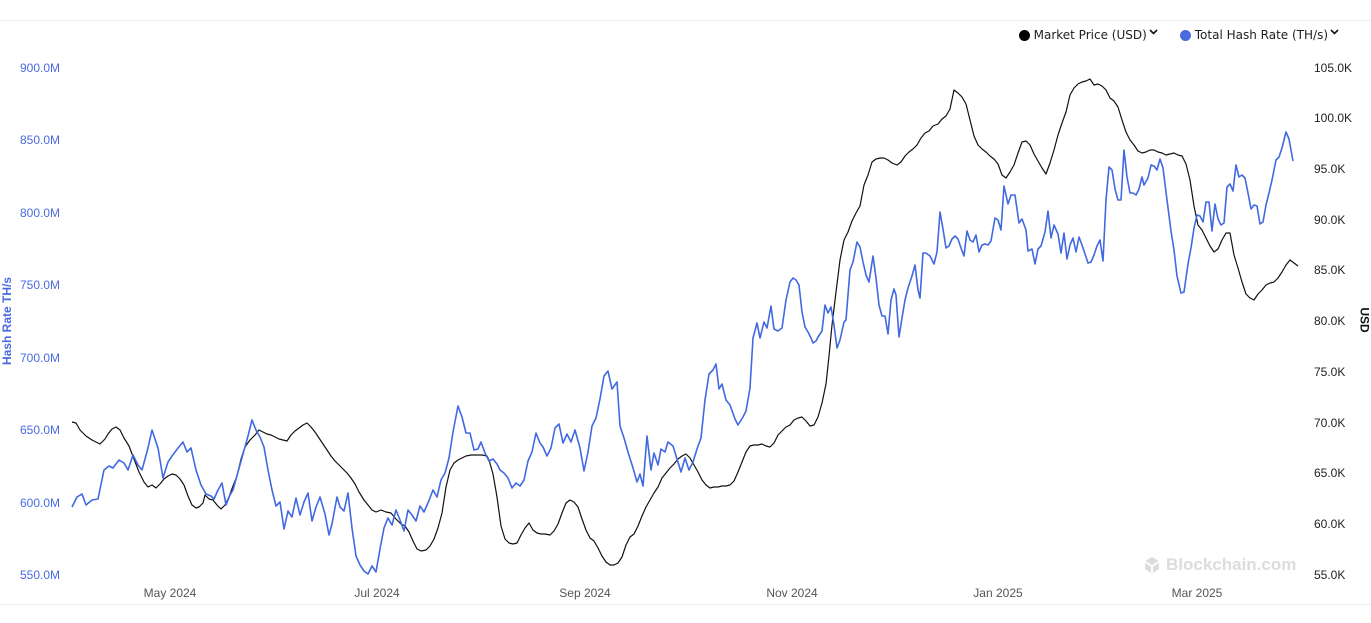 The width and height of the screenshot is (1371, 623). I want to click on left-tick-label: 800.0M, so click(40, 213).